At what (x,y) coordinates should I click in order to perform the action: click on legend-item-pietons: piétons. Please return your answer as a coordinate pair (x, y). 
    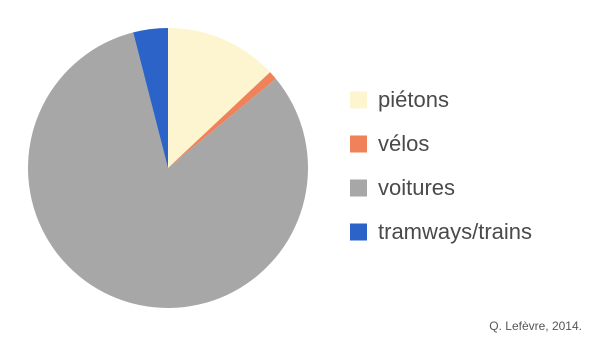
    Looking at the image, I should click on (399, 99).